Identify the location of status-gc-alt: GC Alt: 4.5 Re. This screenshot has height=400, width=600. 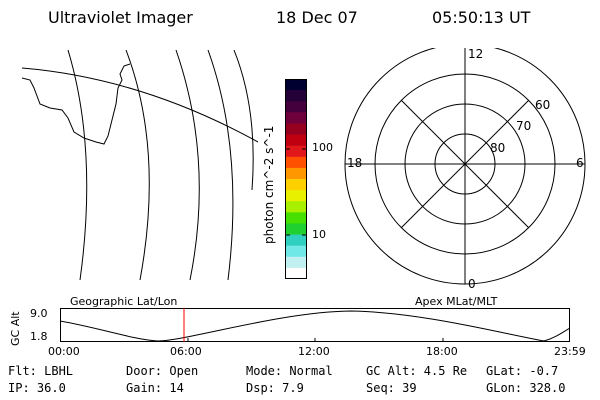
(417, 371).